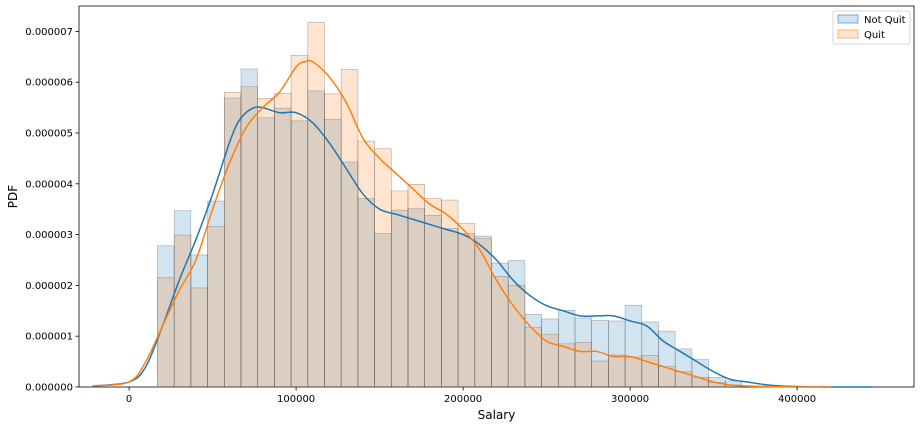 The height and width of the screenshot is (428, 922). Describe the element at coordinates (874, 35) in the screenshot. I see `legend-label-quit: Quit` at that location.